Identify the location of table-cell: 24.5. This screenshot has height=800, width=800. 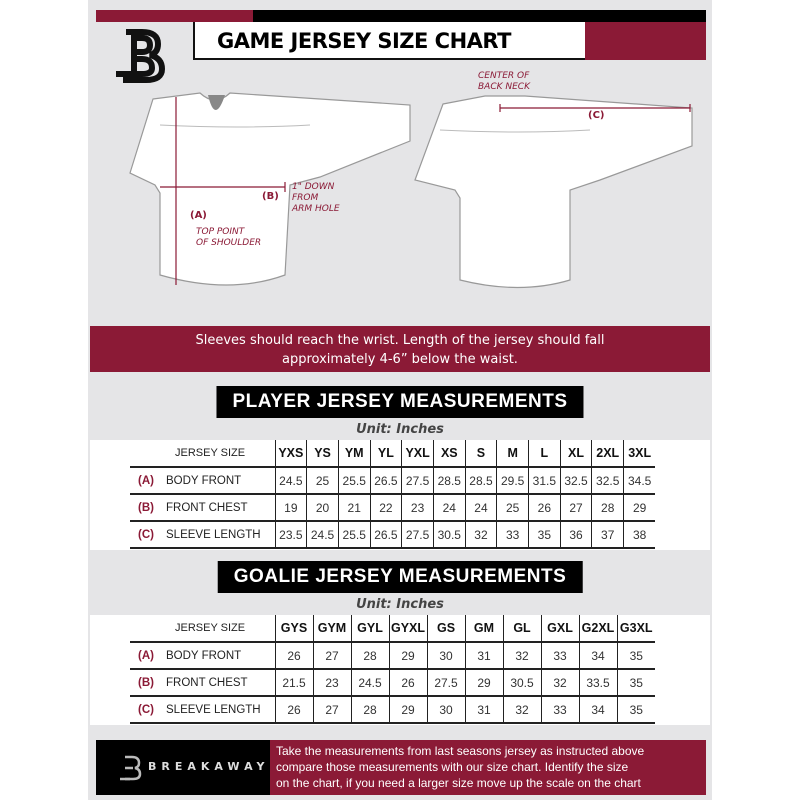
(322, 535).